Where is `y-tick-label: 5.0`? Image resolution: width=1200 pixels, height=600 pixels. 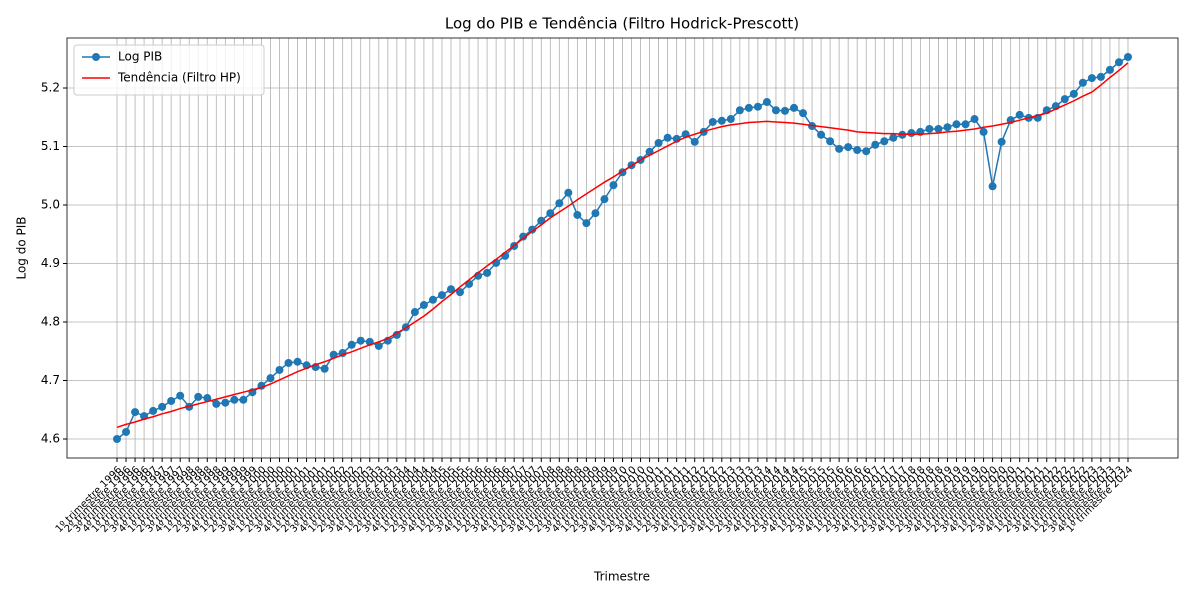
y-tick-label: 5.0 is located at coordinates (50, 205).